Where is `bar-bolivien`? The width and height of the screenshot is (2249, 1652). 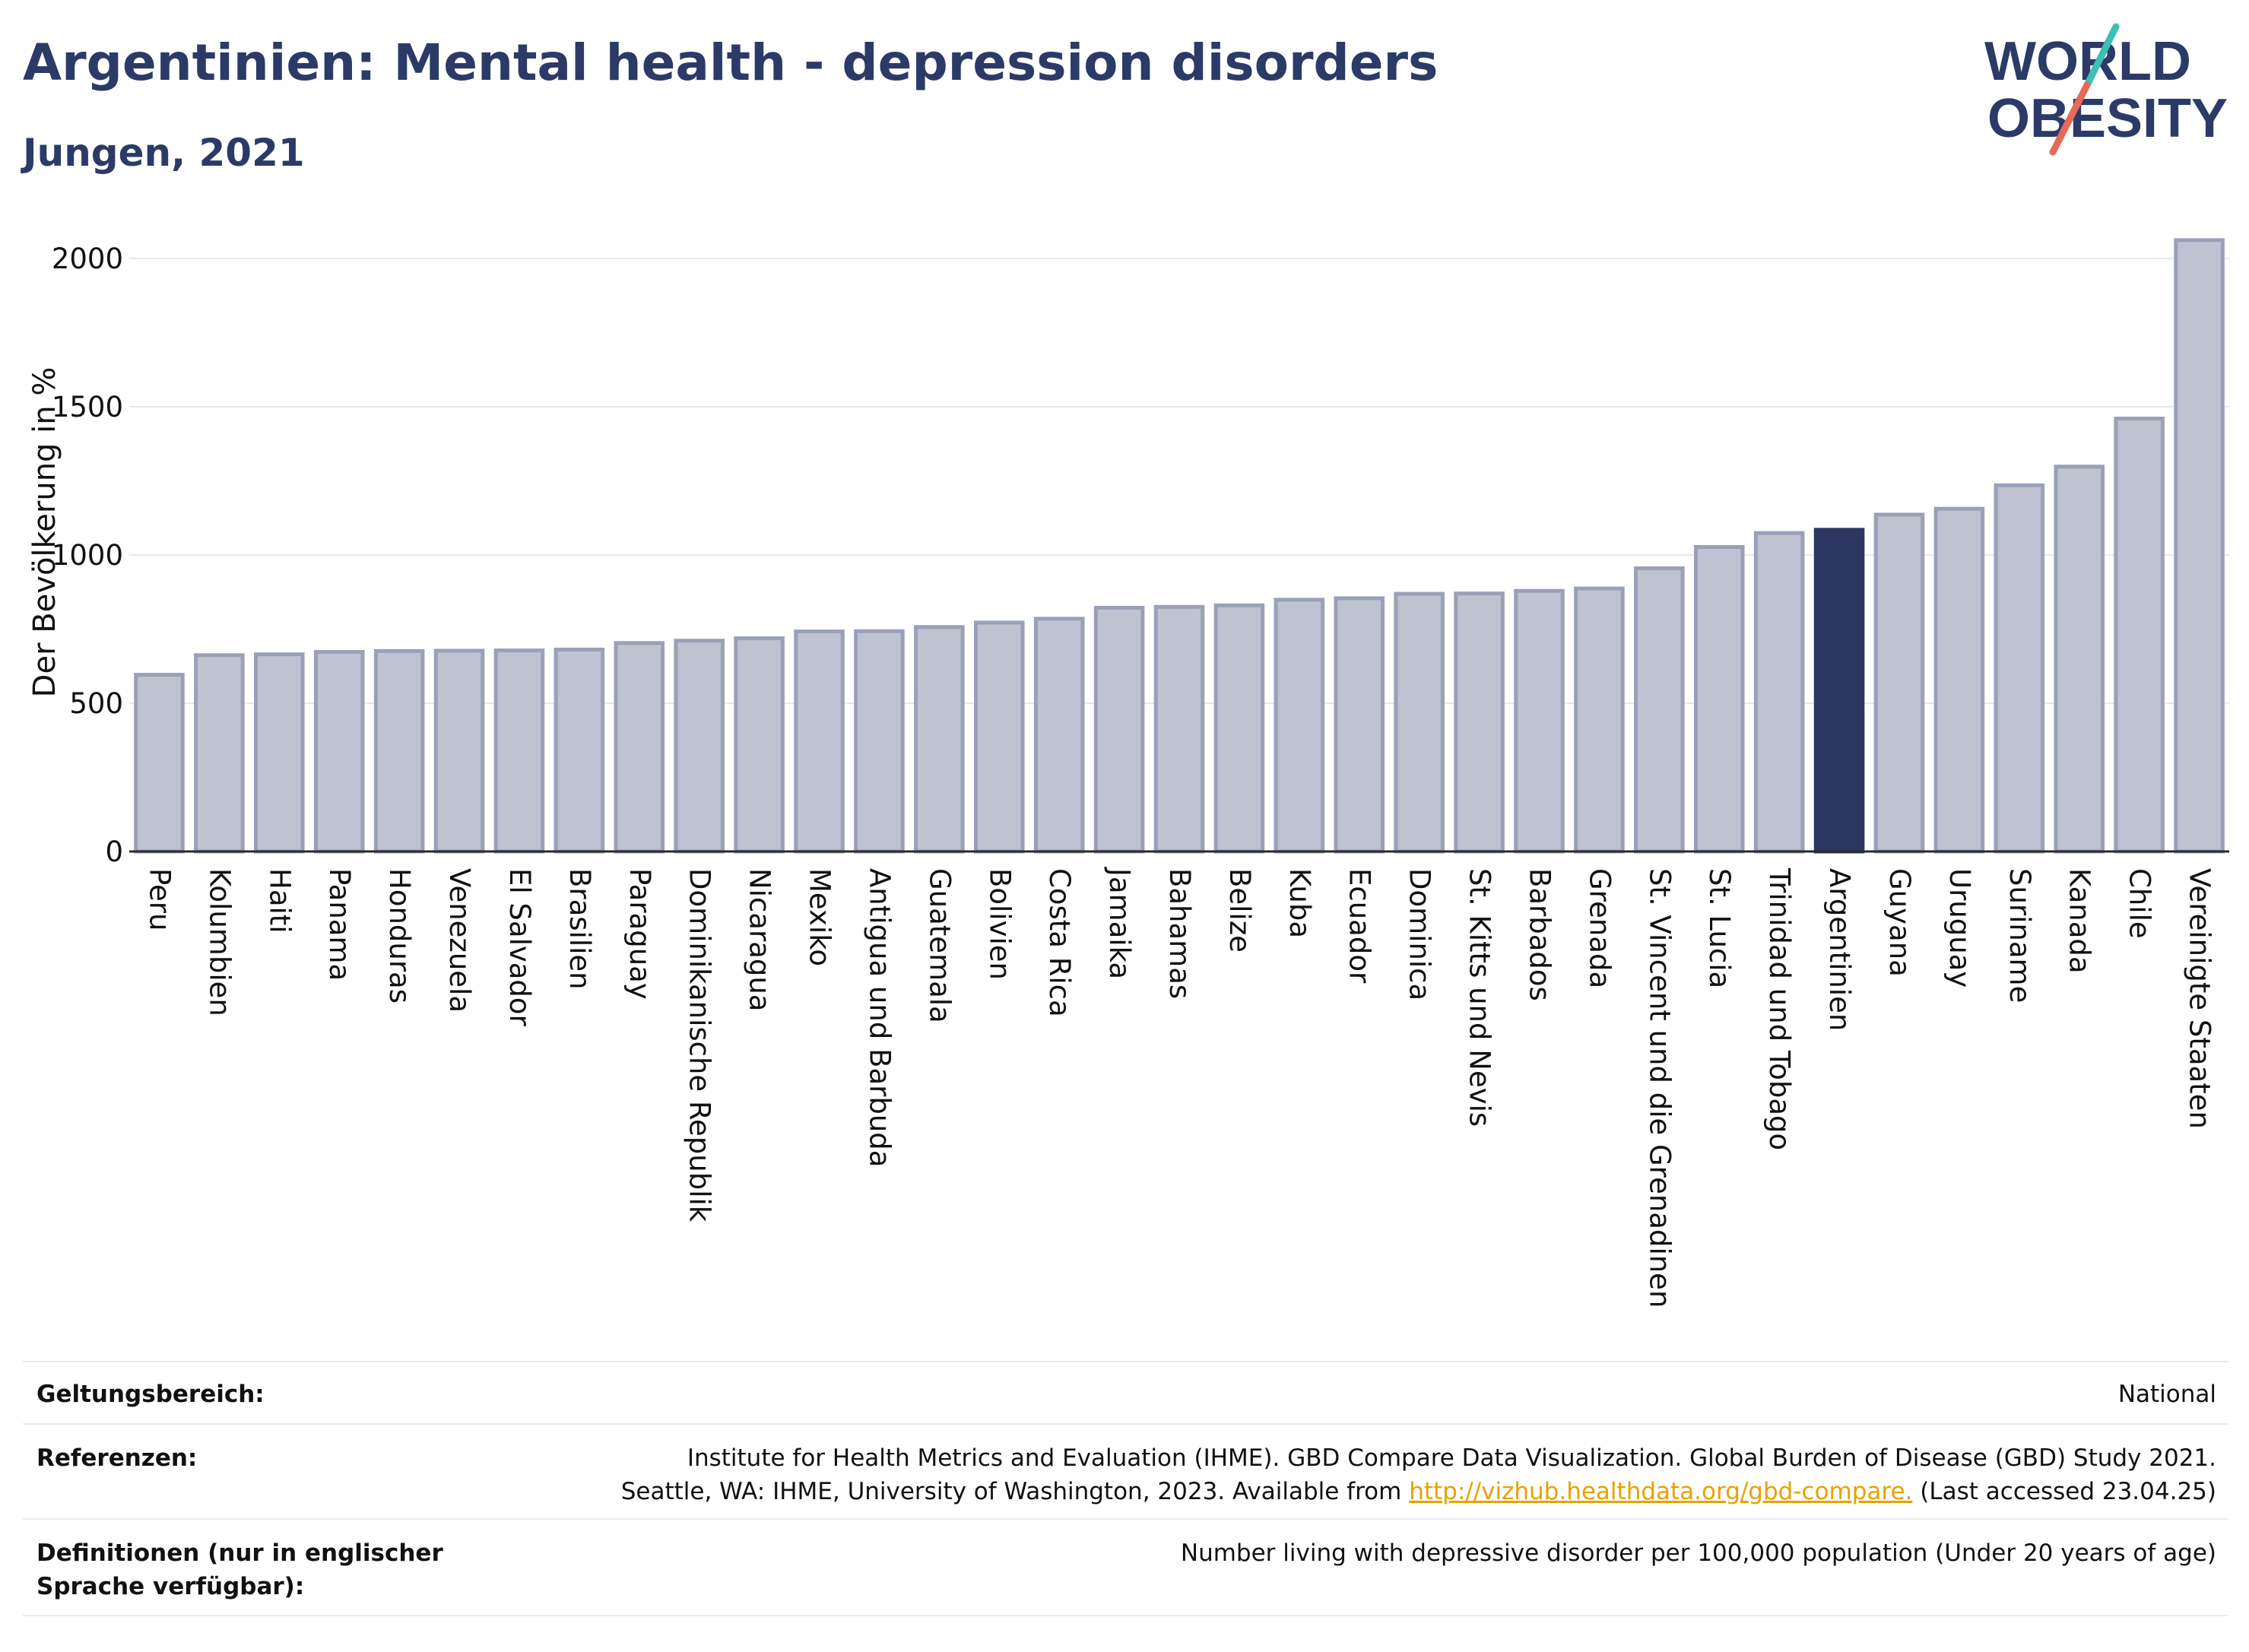 bar-bolivien is located at coordinates (999, 737).